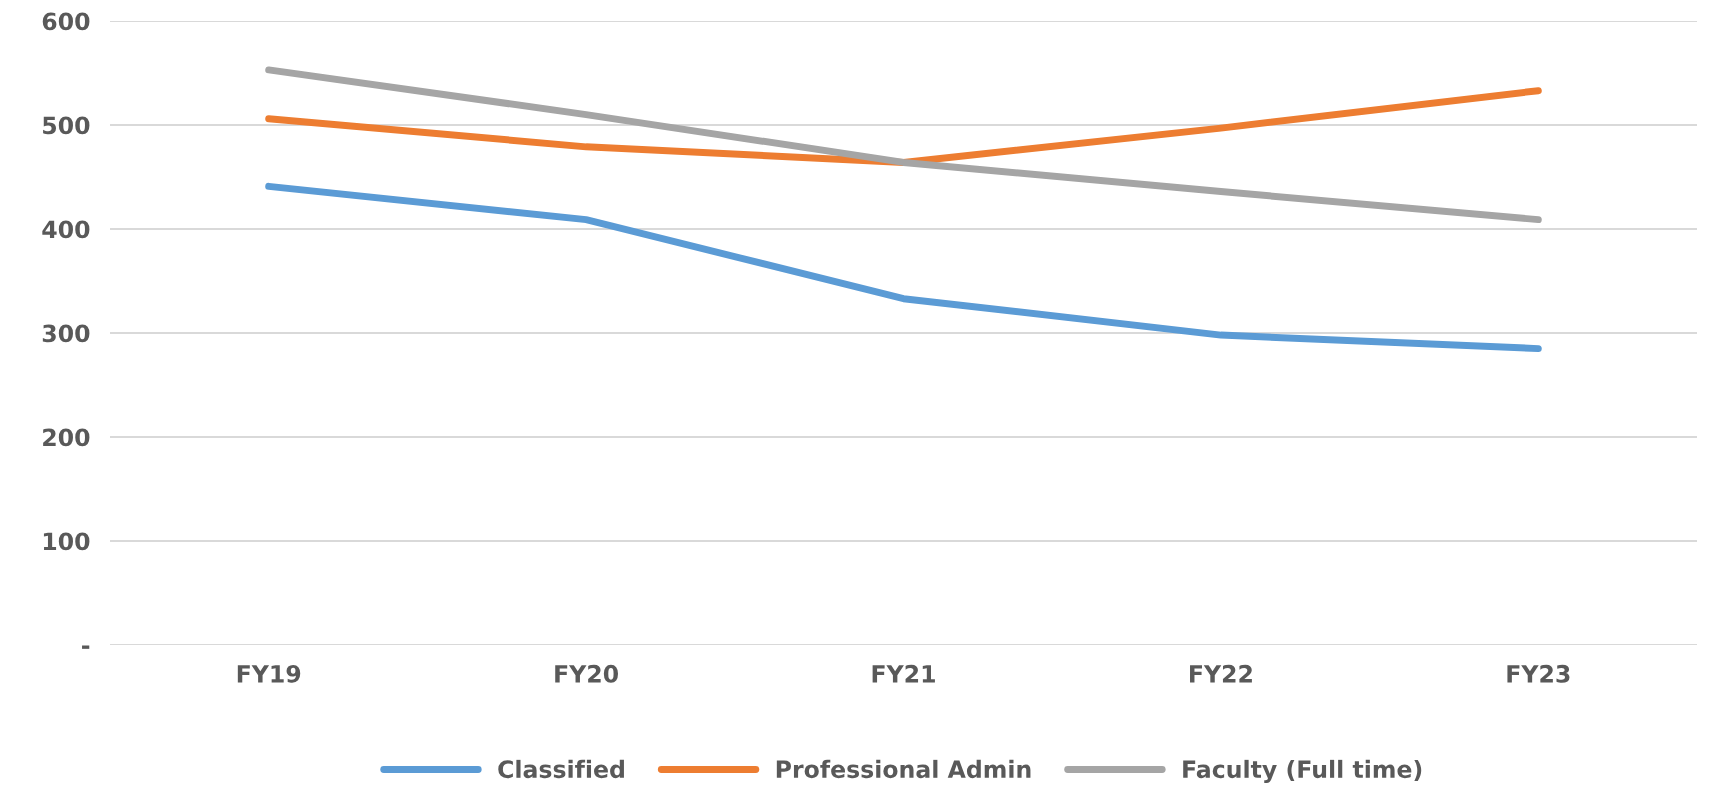 This screenshot has height=797, width=1728. What do you see at coordinates (269, 673) in the screenshot?
I see `x-tick-label: FY19` at bounding box center [269, 673].